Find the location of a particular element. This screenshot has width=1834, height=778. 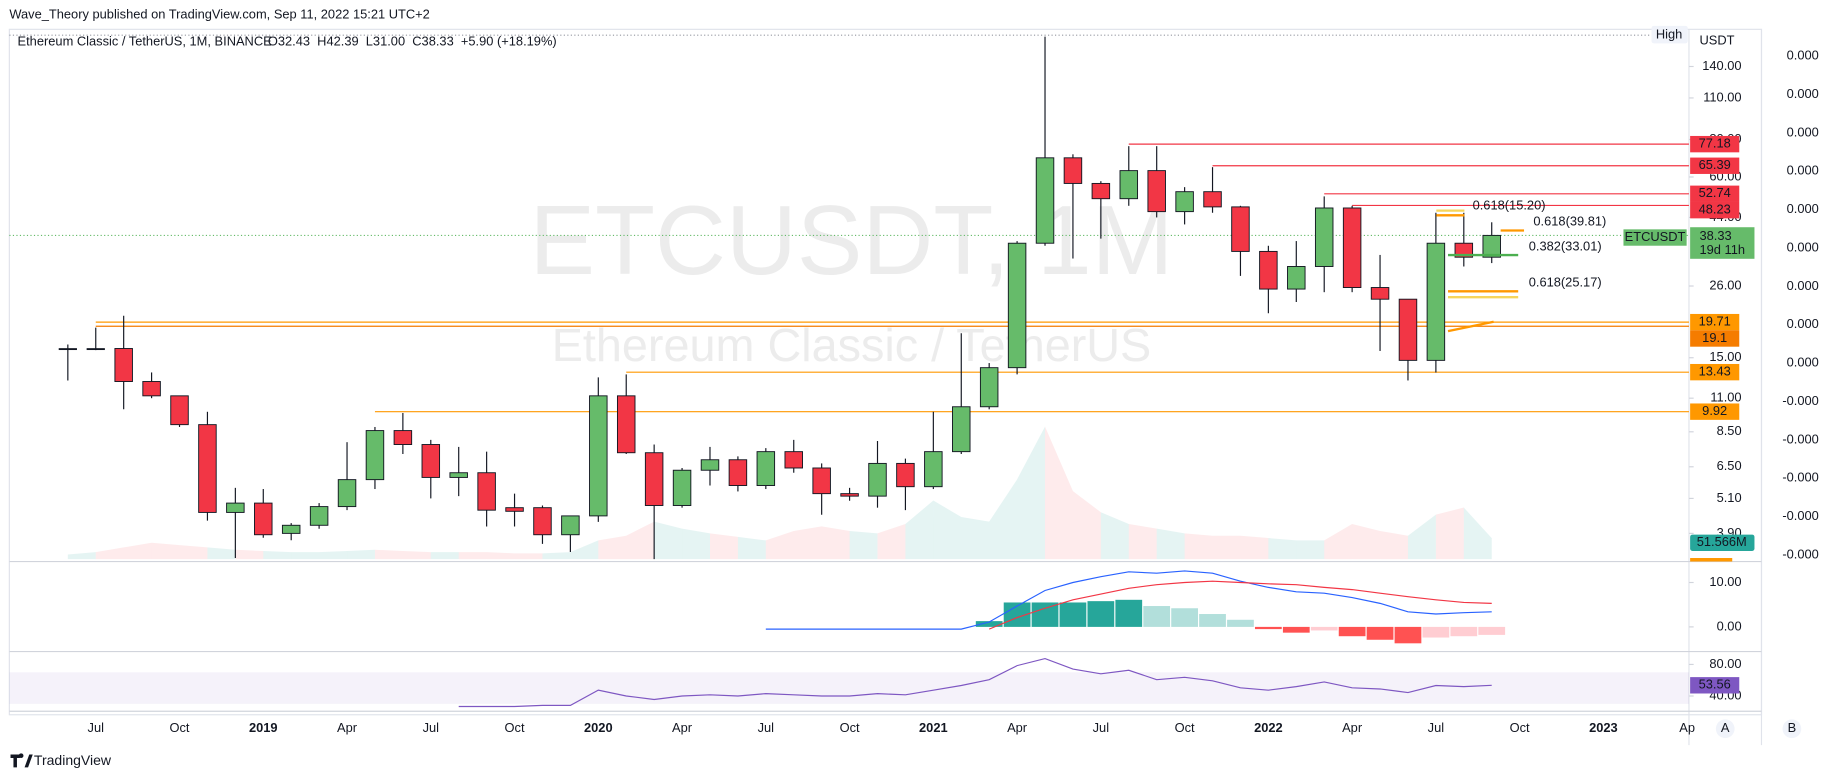

scale-button-label: A is located at coordinates (1725, 727).